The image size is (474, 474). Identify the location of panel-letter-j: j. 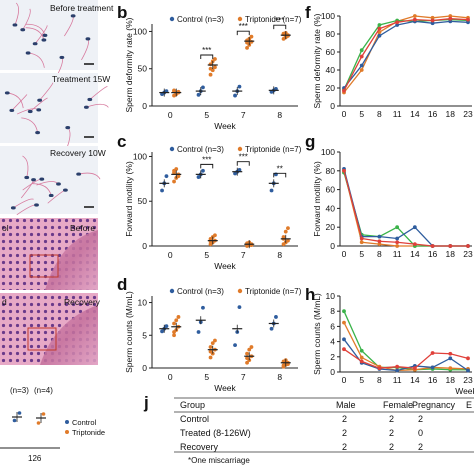
(146, 402).